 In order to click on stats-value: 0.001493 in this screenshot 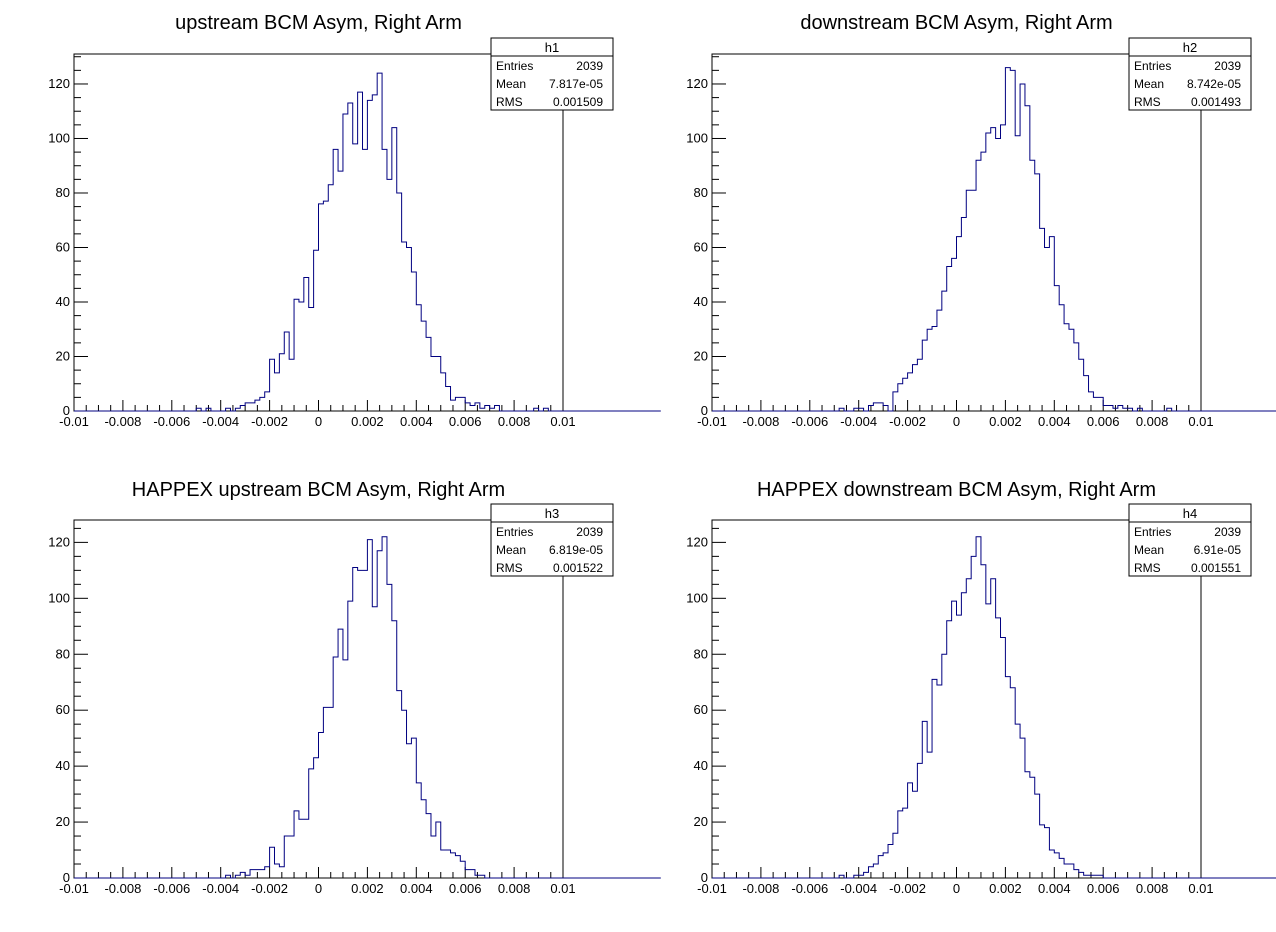, I will do `click(1216, 102)`.